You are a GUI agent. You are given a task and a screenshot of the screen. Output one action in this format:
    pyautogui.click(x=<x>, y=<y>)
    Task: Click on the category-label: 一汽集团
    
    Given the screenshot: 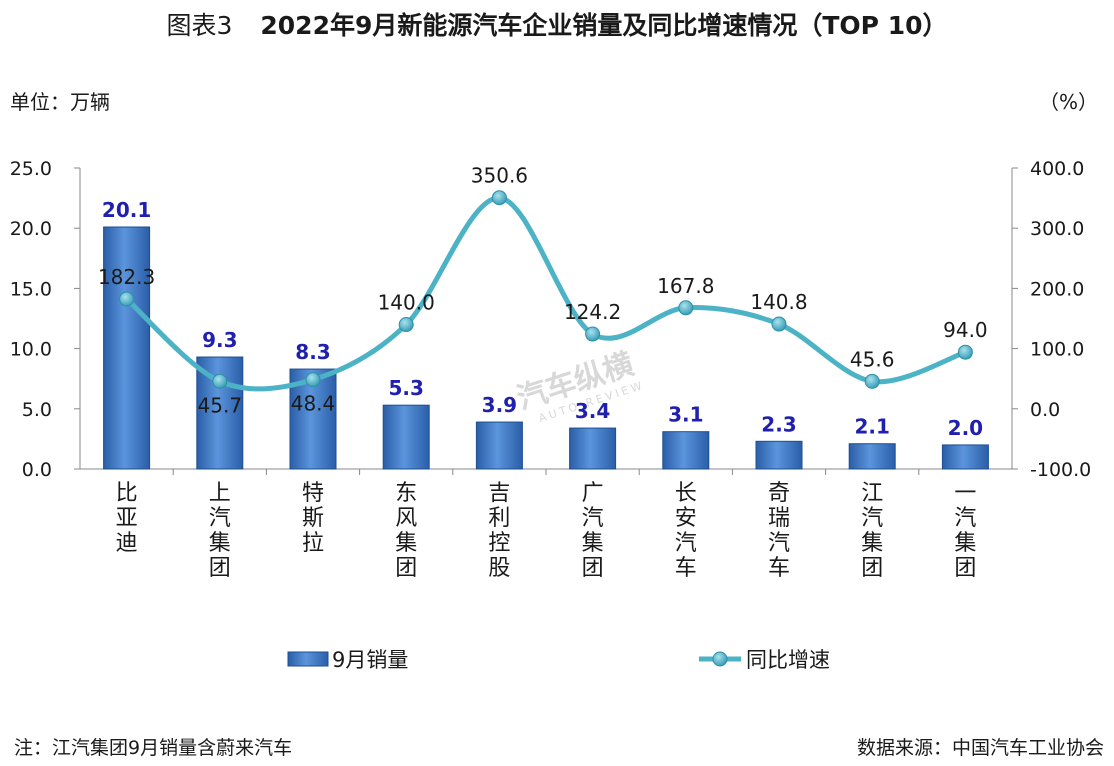 What is the action you would take?
    pyautogui.click(x=965, y=531)
    